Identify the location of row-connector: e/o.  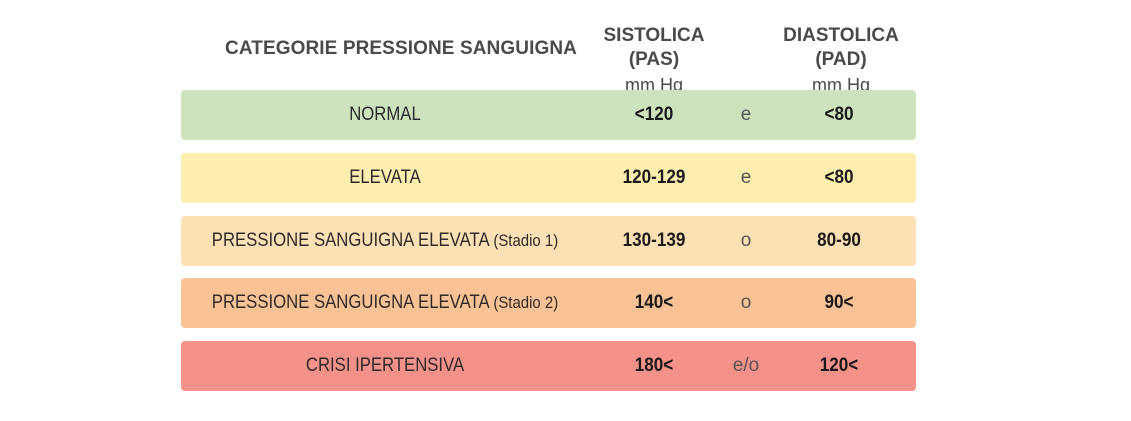
(746, 365).